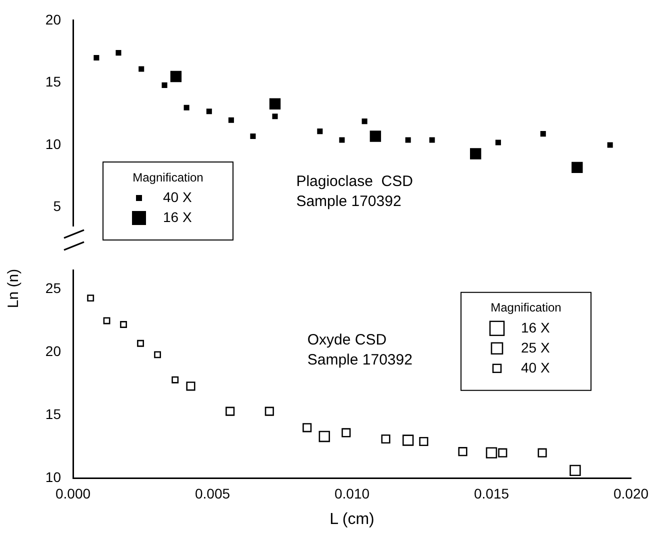 The height and width of the screenshot is (537, 664). Describe the element at coordinates (492, 493) in the screenshot. I see `x-tick-label: 0.015` at that location.